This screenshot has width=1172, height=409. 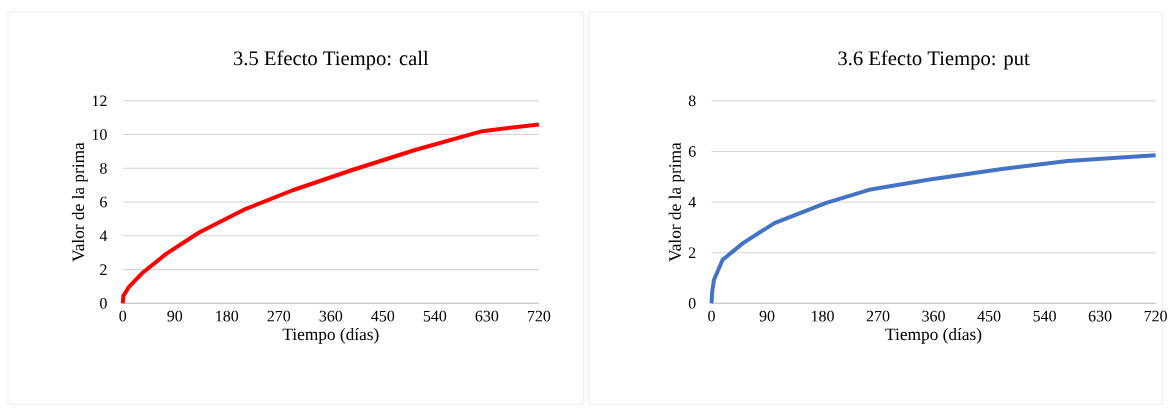 What do you see at coordinates (331, 60) in the screenshot?
I see `chart-title: 3.5 Efecto Tiempo: call` at bounding box center [331, 60].